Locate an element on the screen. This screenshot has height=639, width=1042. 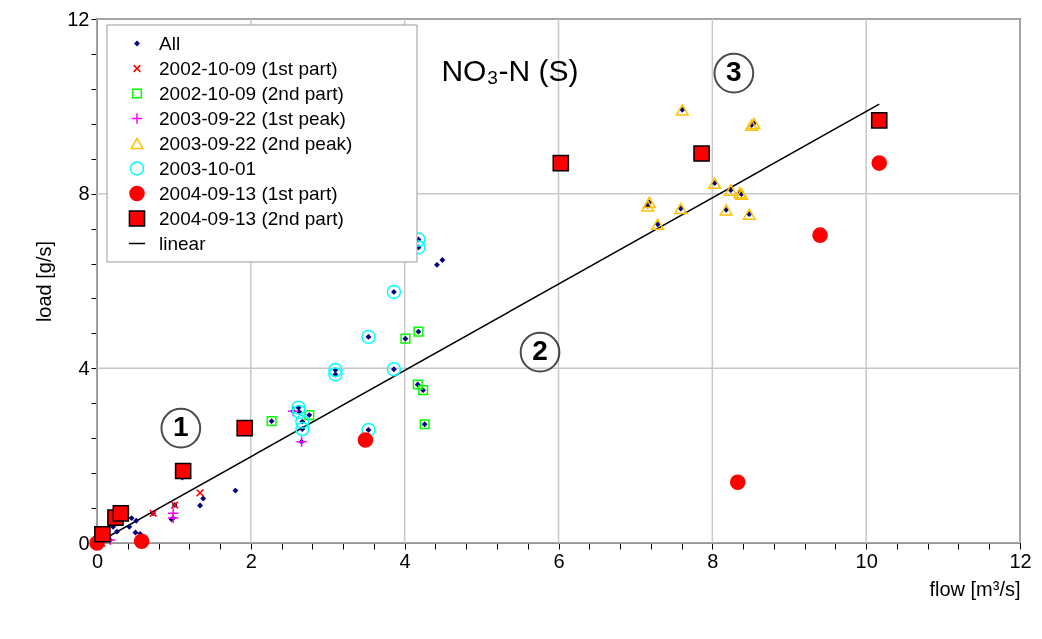
legend-label: 2004-09-13 (1st part) is located at coordinates (248, 193).